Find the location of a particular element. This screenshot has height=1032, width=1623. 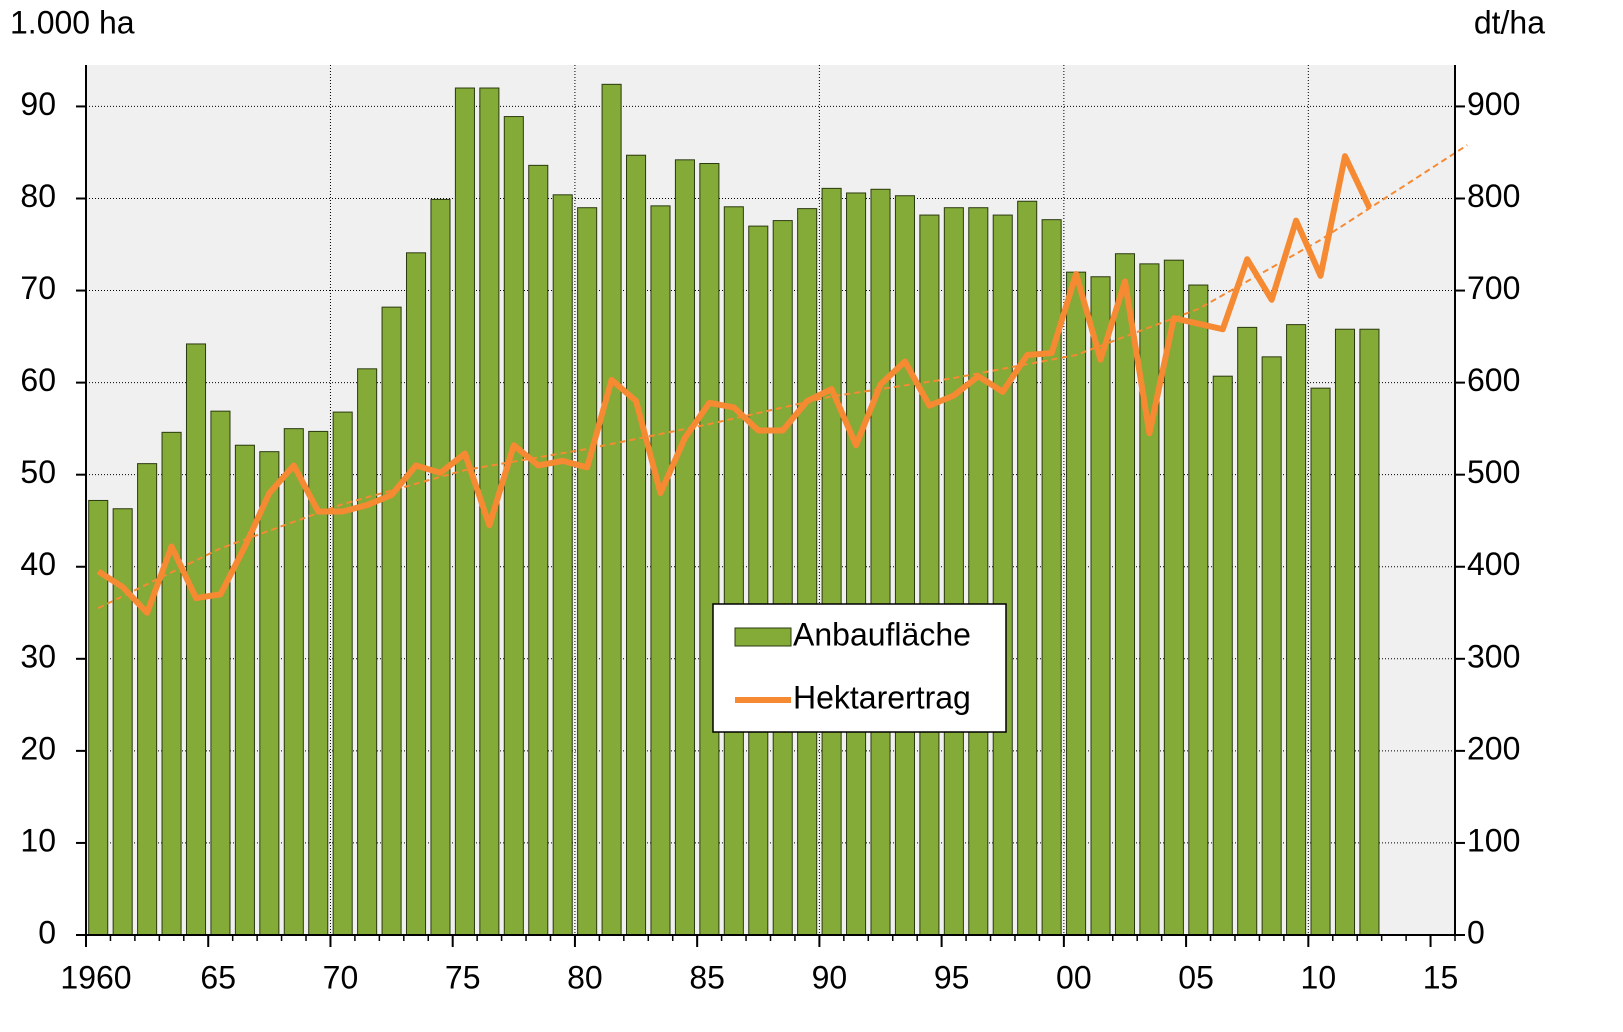

y2-tick-label: 500 is located at coordinates (1493, 472).